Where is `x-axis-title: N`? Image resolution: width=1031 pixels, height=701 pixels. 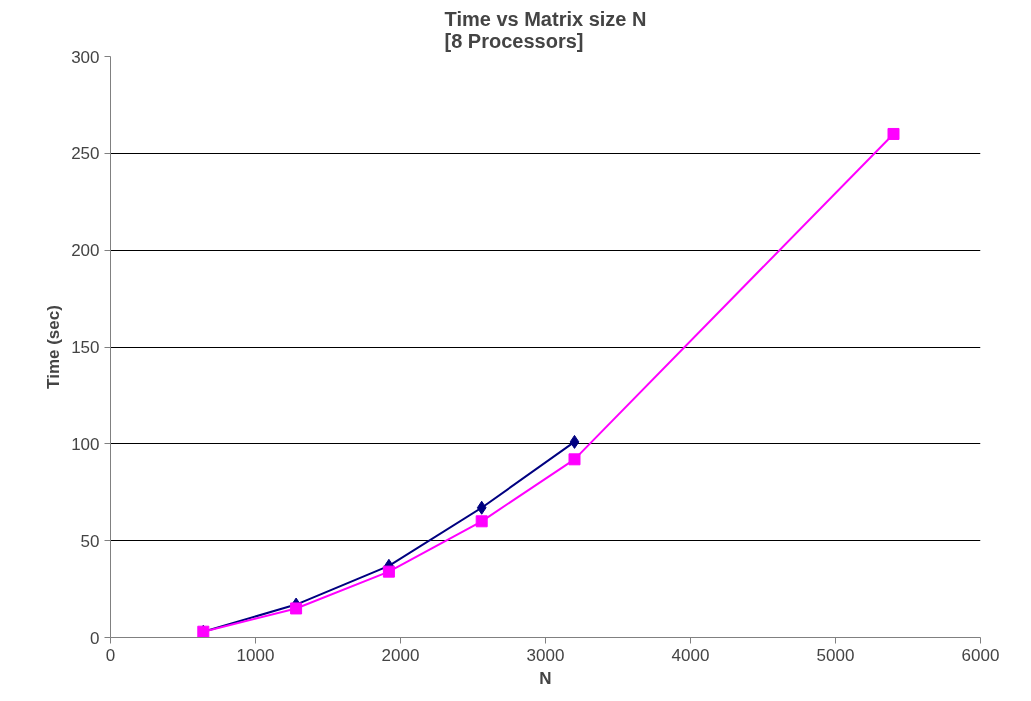 x-axis-title: N is located at coordinates (545, 678).